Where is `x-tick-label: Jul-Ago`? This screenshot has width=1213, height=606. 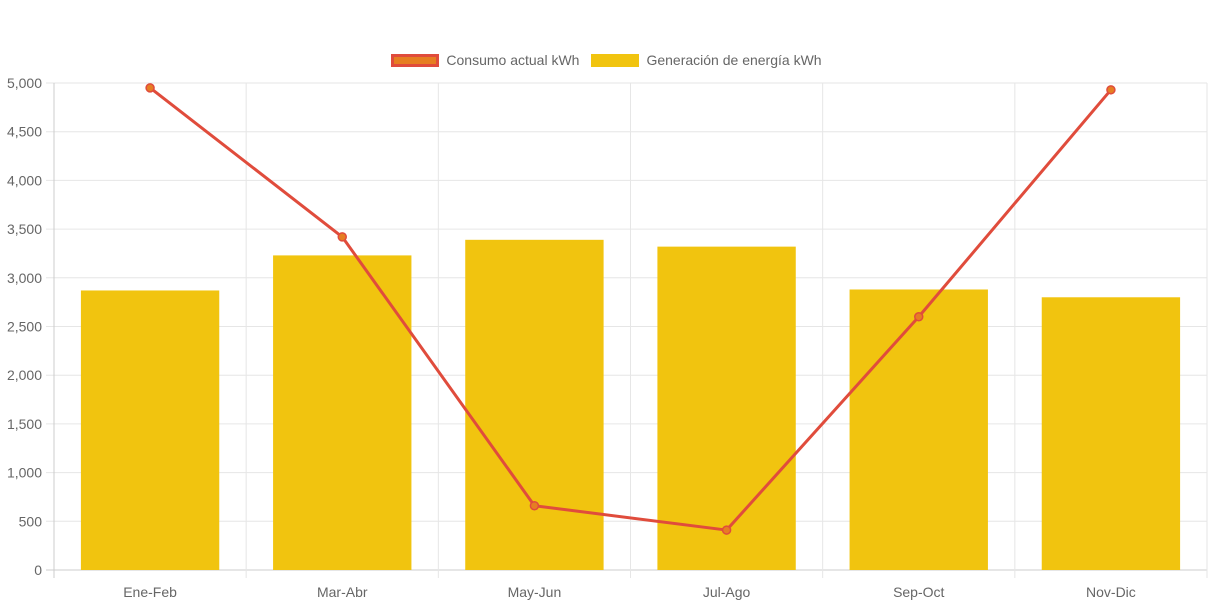 x-tick-label: Jul-Ago is located at coordinates (727, 592).